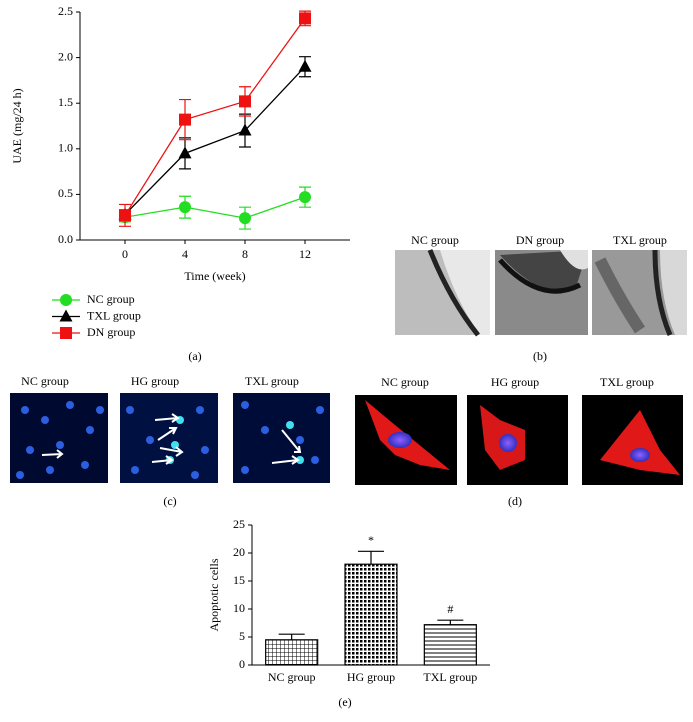 This screenshot has height=722, width=693. What do you see at coordinates (111, 299) in the screenshot?
I see `legend-label: NC group` at bounding box center [111, 299].